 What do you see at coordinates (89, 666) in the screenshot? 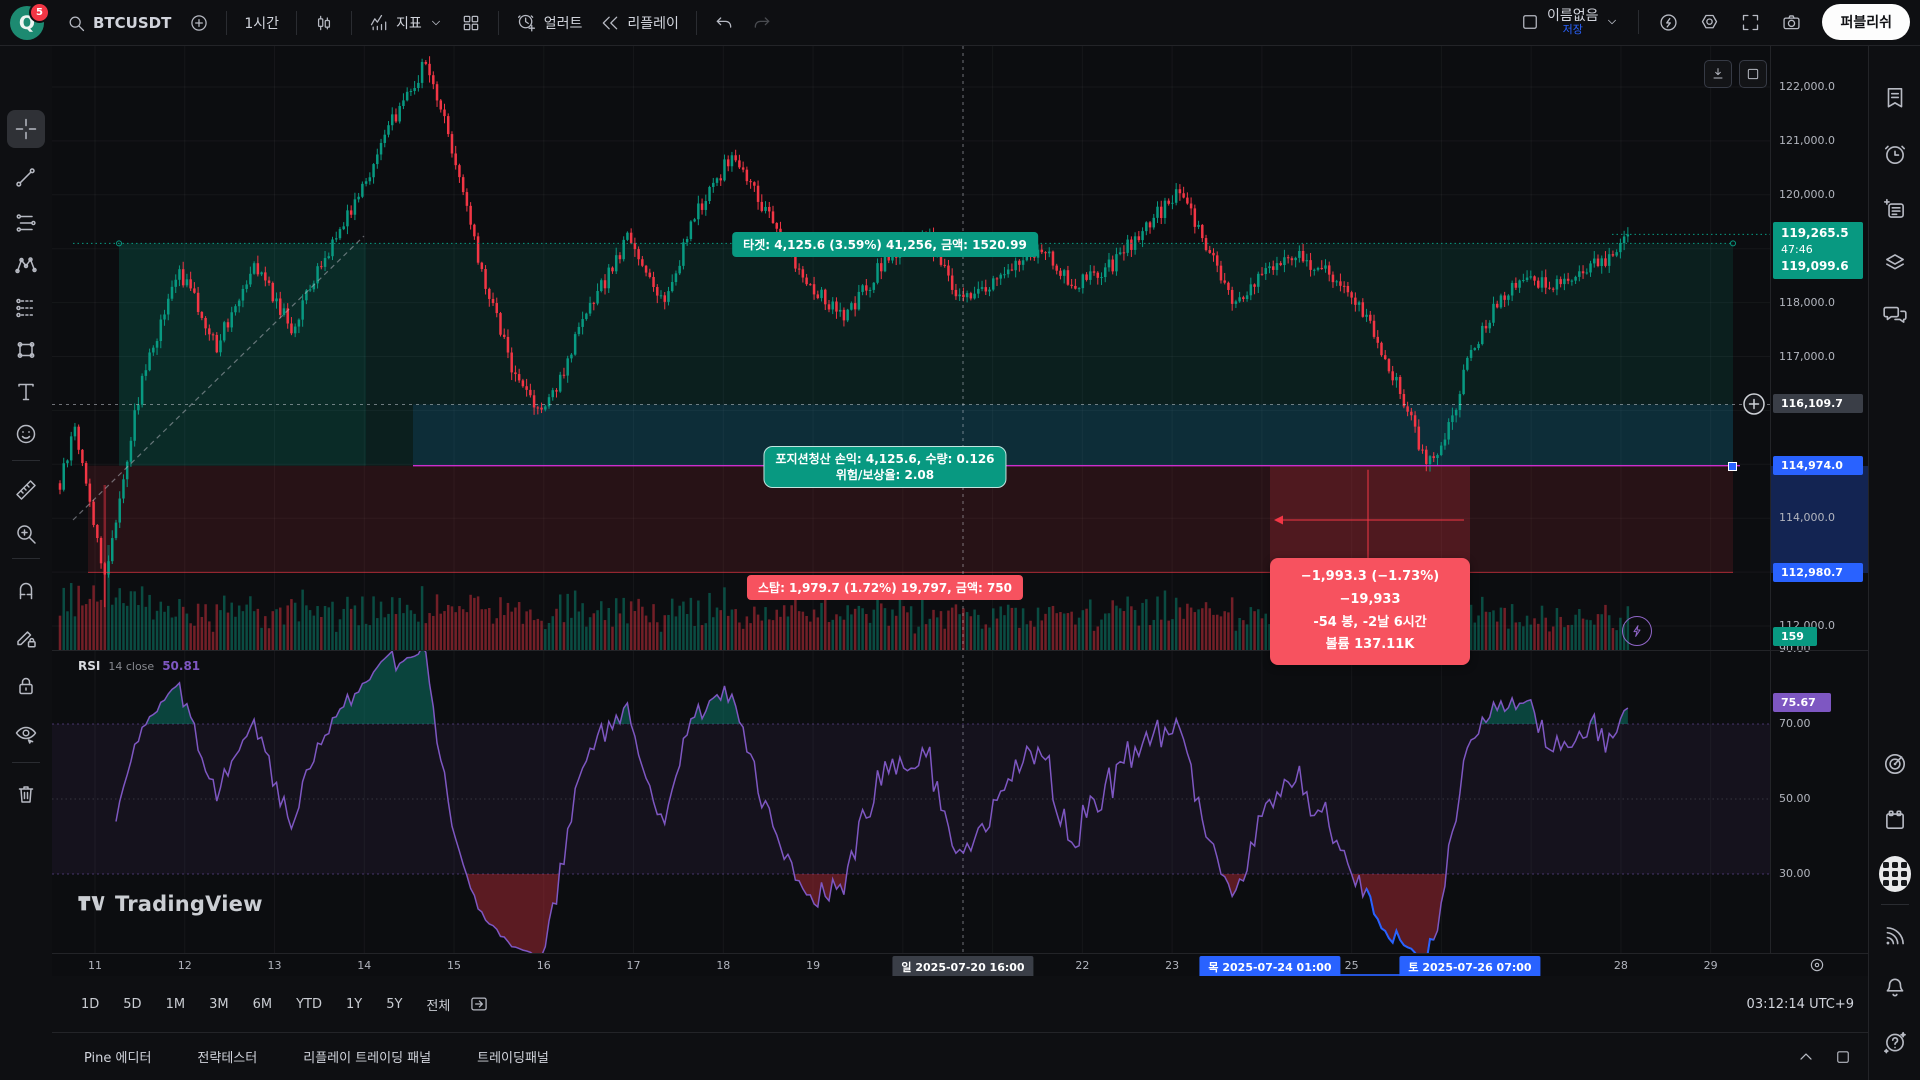
I see `rsi-title: RSI` at bounding box center [89, 666].